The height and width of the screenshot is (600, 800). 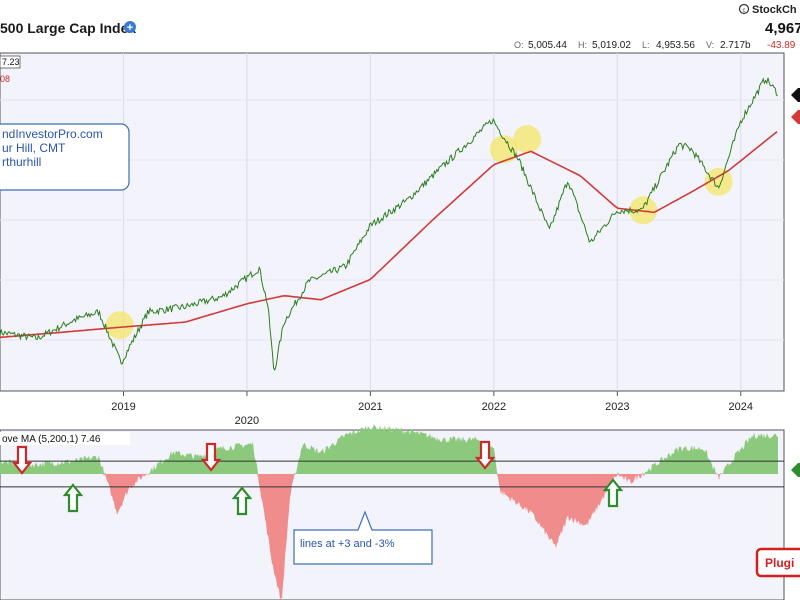 I want to click on plugin-button-frame, so click(x=777, y=562).